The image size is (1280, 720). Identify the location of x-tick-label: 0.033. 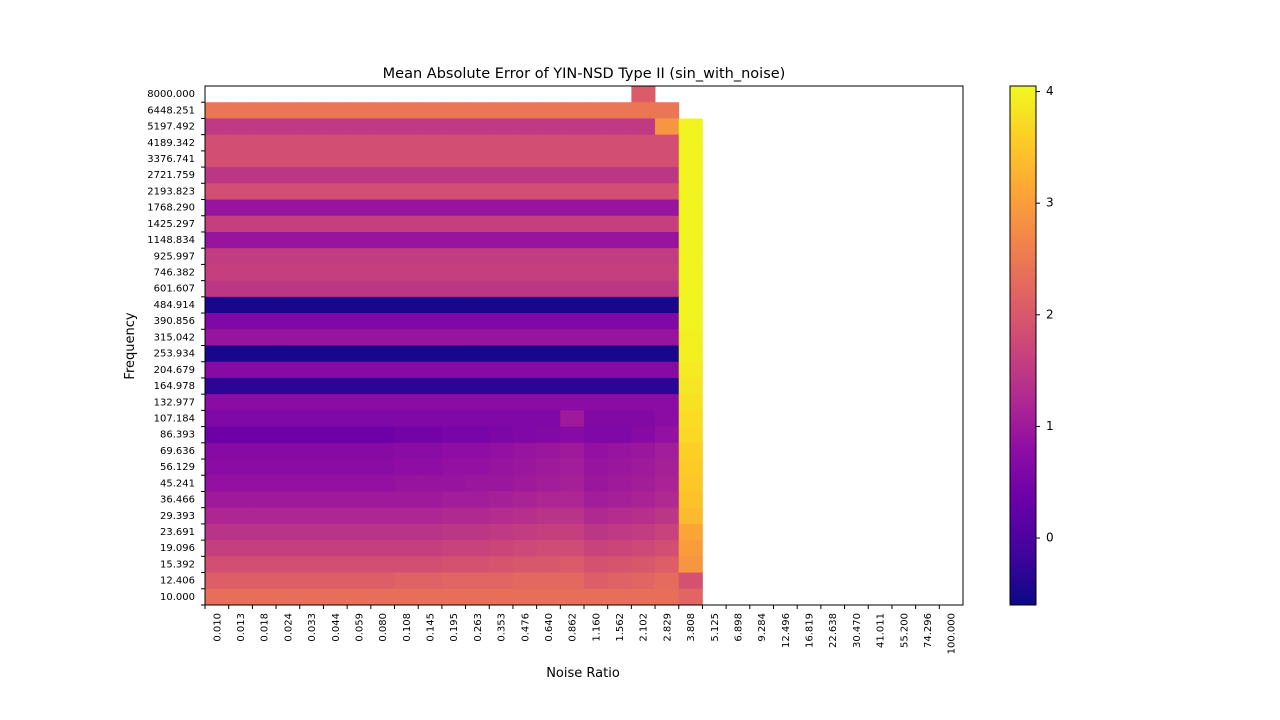
(312, 627).